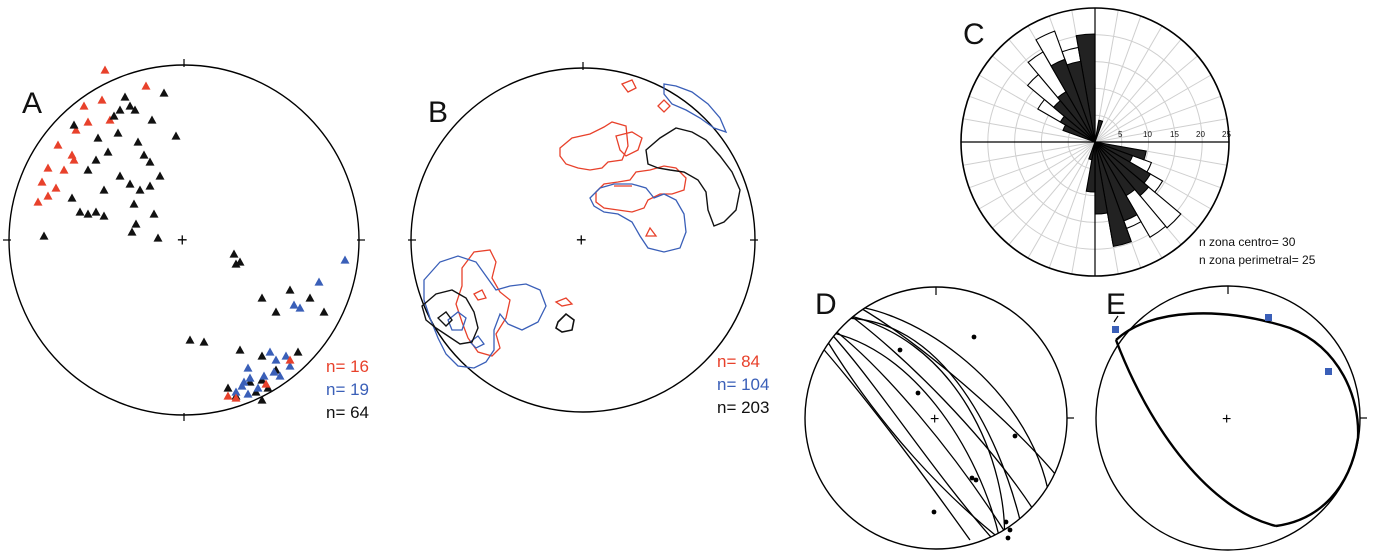 The height and width of the screenshot is (553, 1375). I want to click on count-blue: n= 104, so click(743, 384).